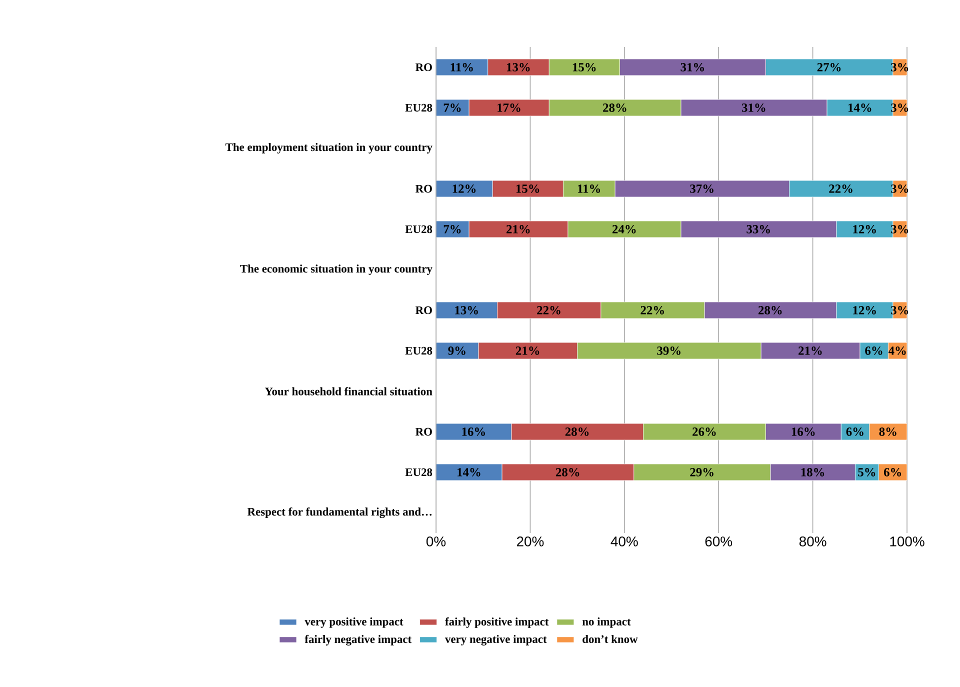 The height and width of the screenshot is (687, 960). What do you see at coordinates (336, 269) in the screenshot?
I see `y-tick-label: The economic situation in your country` at bounding box center [336, 269].